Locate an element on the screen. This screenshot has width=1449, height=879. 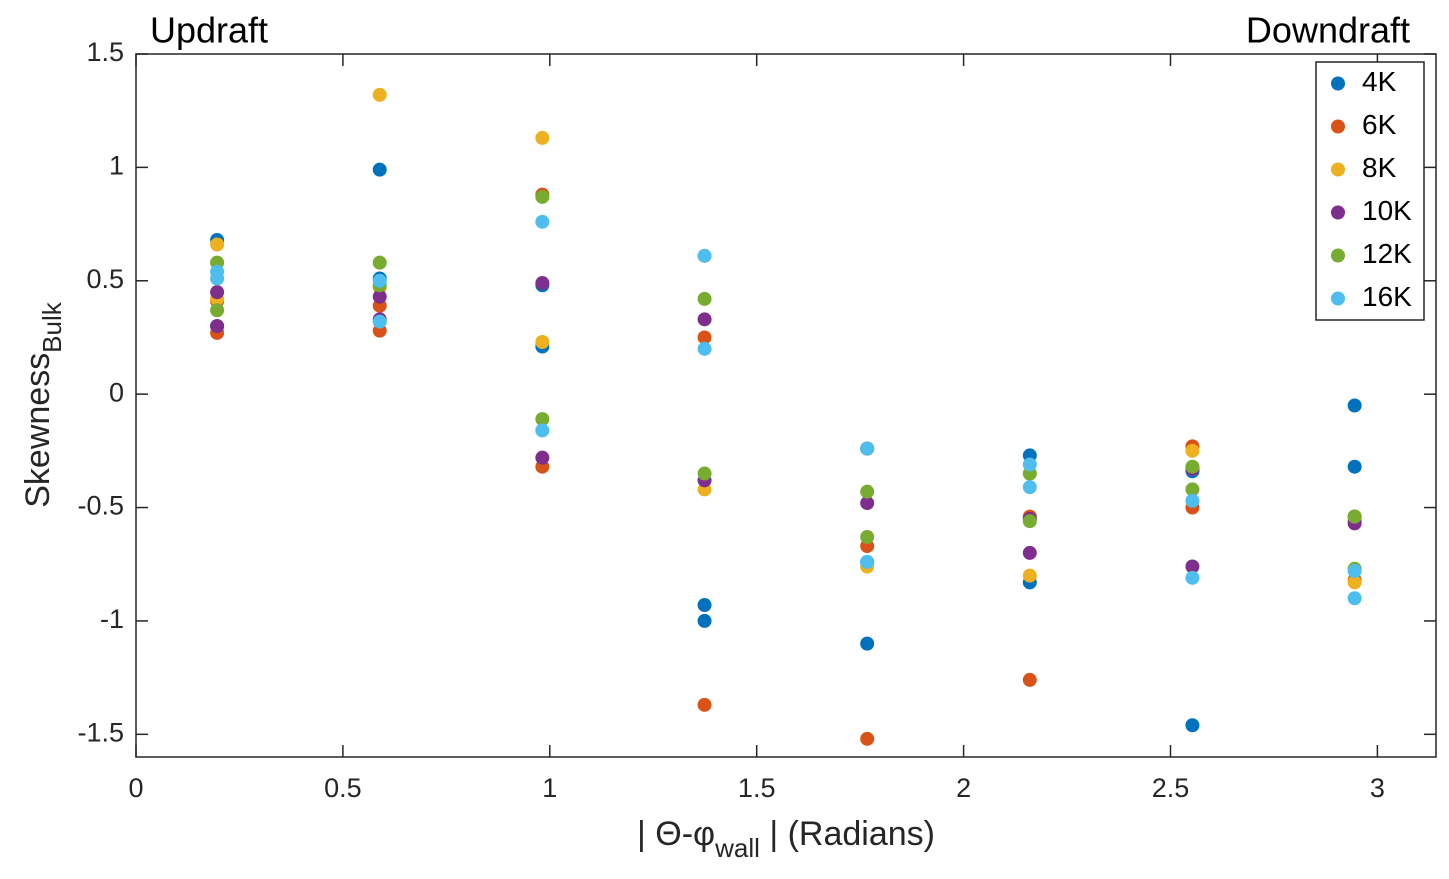
legend-label: 6K is located at coordinates (1379, 124).